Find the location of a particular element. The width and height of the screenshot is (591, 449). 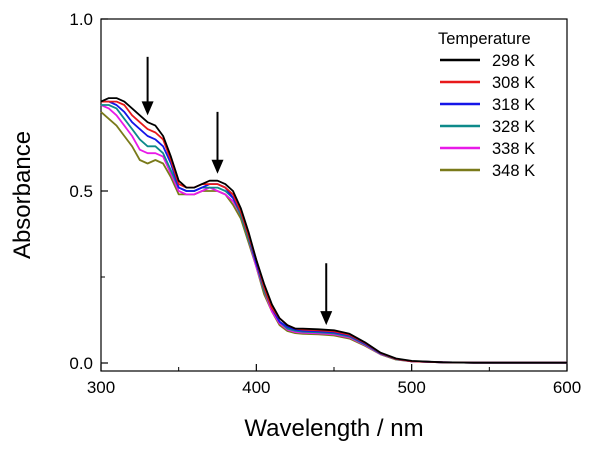

y-tick-label: 1.0 is located at coordinates (81, 19).